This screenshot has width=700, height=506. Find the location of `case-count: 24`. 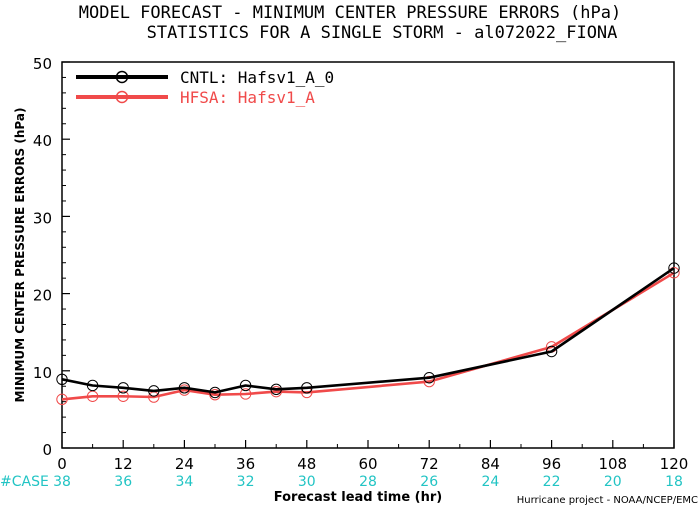

case-count: 24 is located at coordinates (490, 482).